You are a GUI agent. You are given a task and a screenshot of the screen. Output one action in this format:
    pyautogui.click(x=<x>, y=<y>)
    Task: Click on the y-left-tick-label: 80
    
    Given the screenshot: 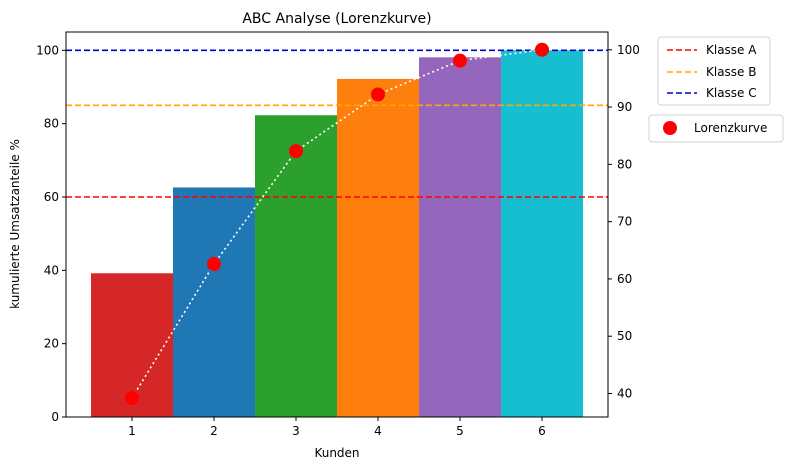 What is the action you would take?
    pyautogui.click(x=51, y=124)
    